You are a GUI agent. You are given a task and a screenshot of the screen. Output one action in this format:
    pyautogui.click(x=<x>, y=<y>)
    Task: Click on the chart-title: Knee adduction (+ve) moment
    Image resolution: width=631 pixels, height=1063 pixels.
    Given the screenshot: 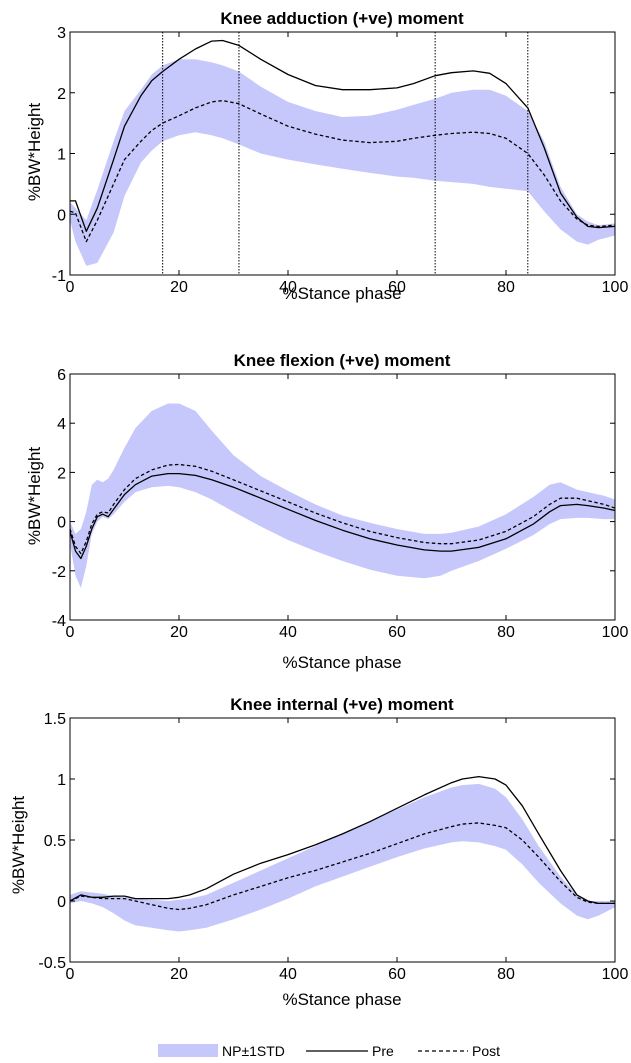 What is the action you would take?
    pyautogui.click(x=342, y=18)
    